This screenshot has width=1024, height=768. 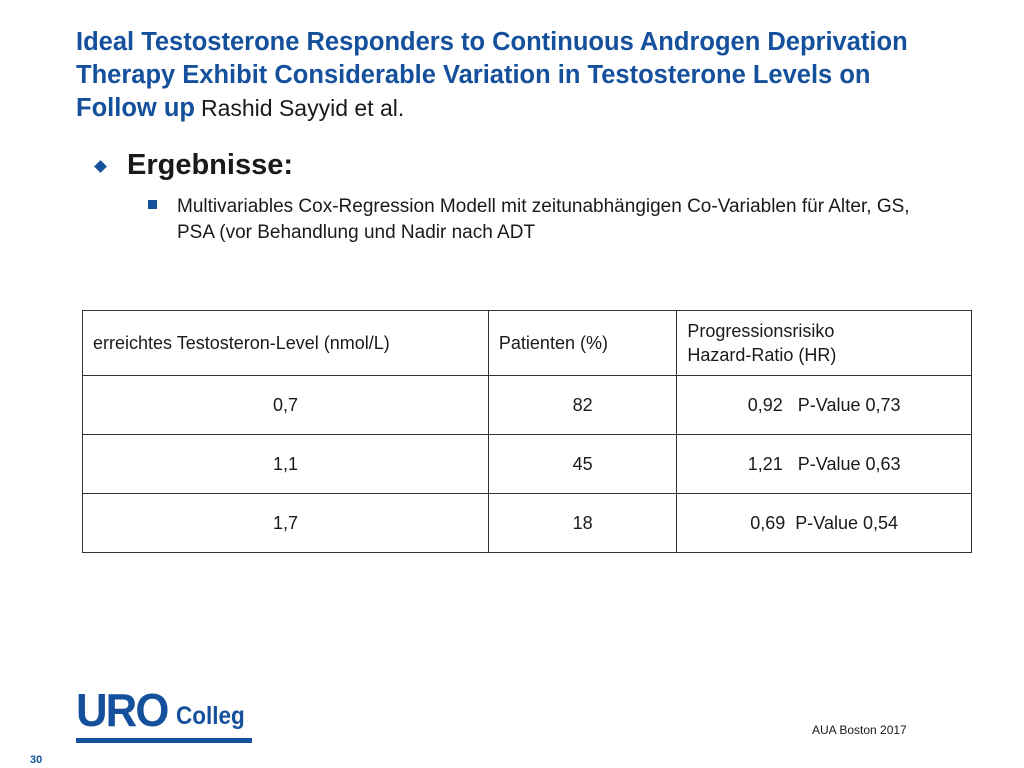 What do you see at coordinates (36, 760) in the screenshot?
I see `page-number: 30` at bounding box center [36, 760].